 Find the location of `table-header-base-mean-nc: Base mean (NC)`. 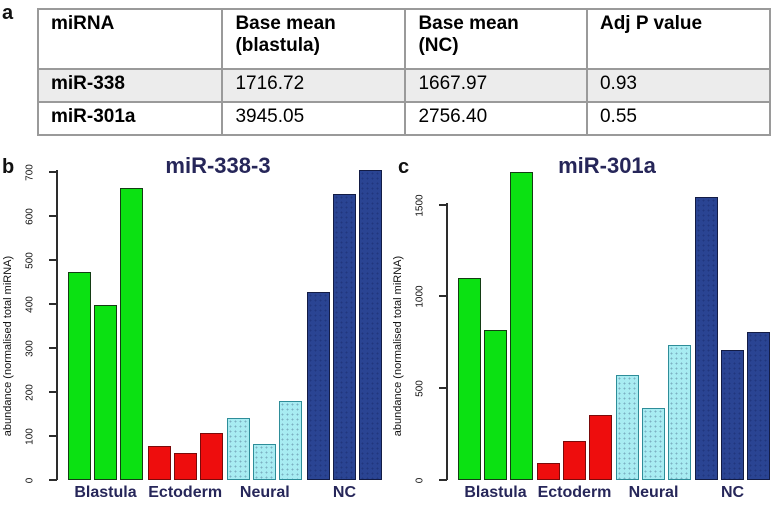

table-header-base-mean-nc: Base mean (NC) is located at coordinates (496, 39).